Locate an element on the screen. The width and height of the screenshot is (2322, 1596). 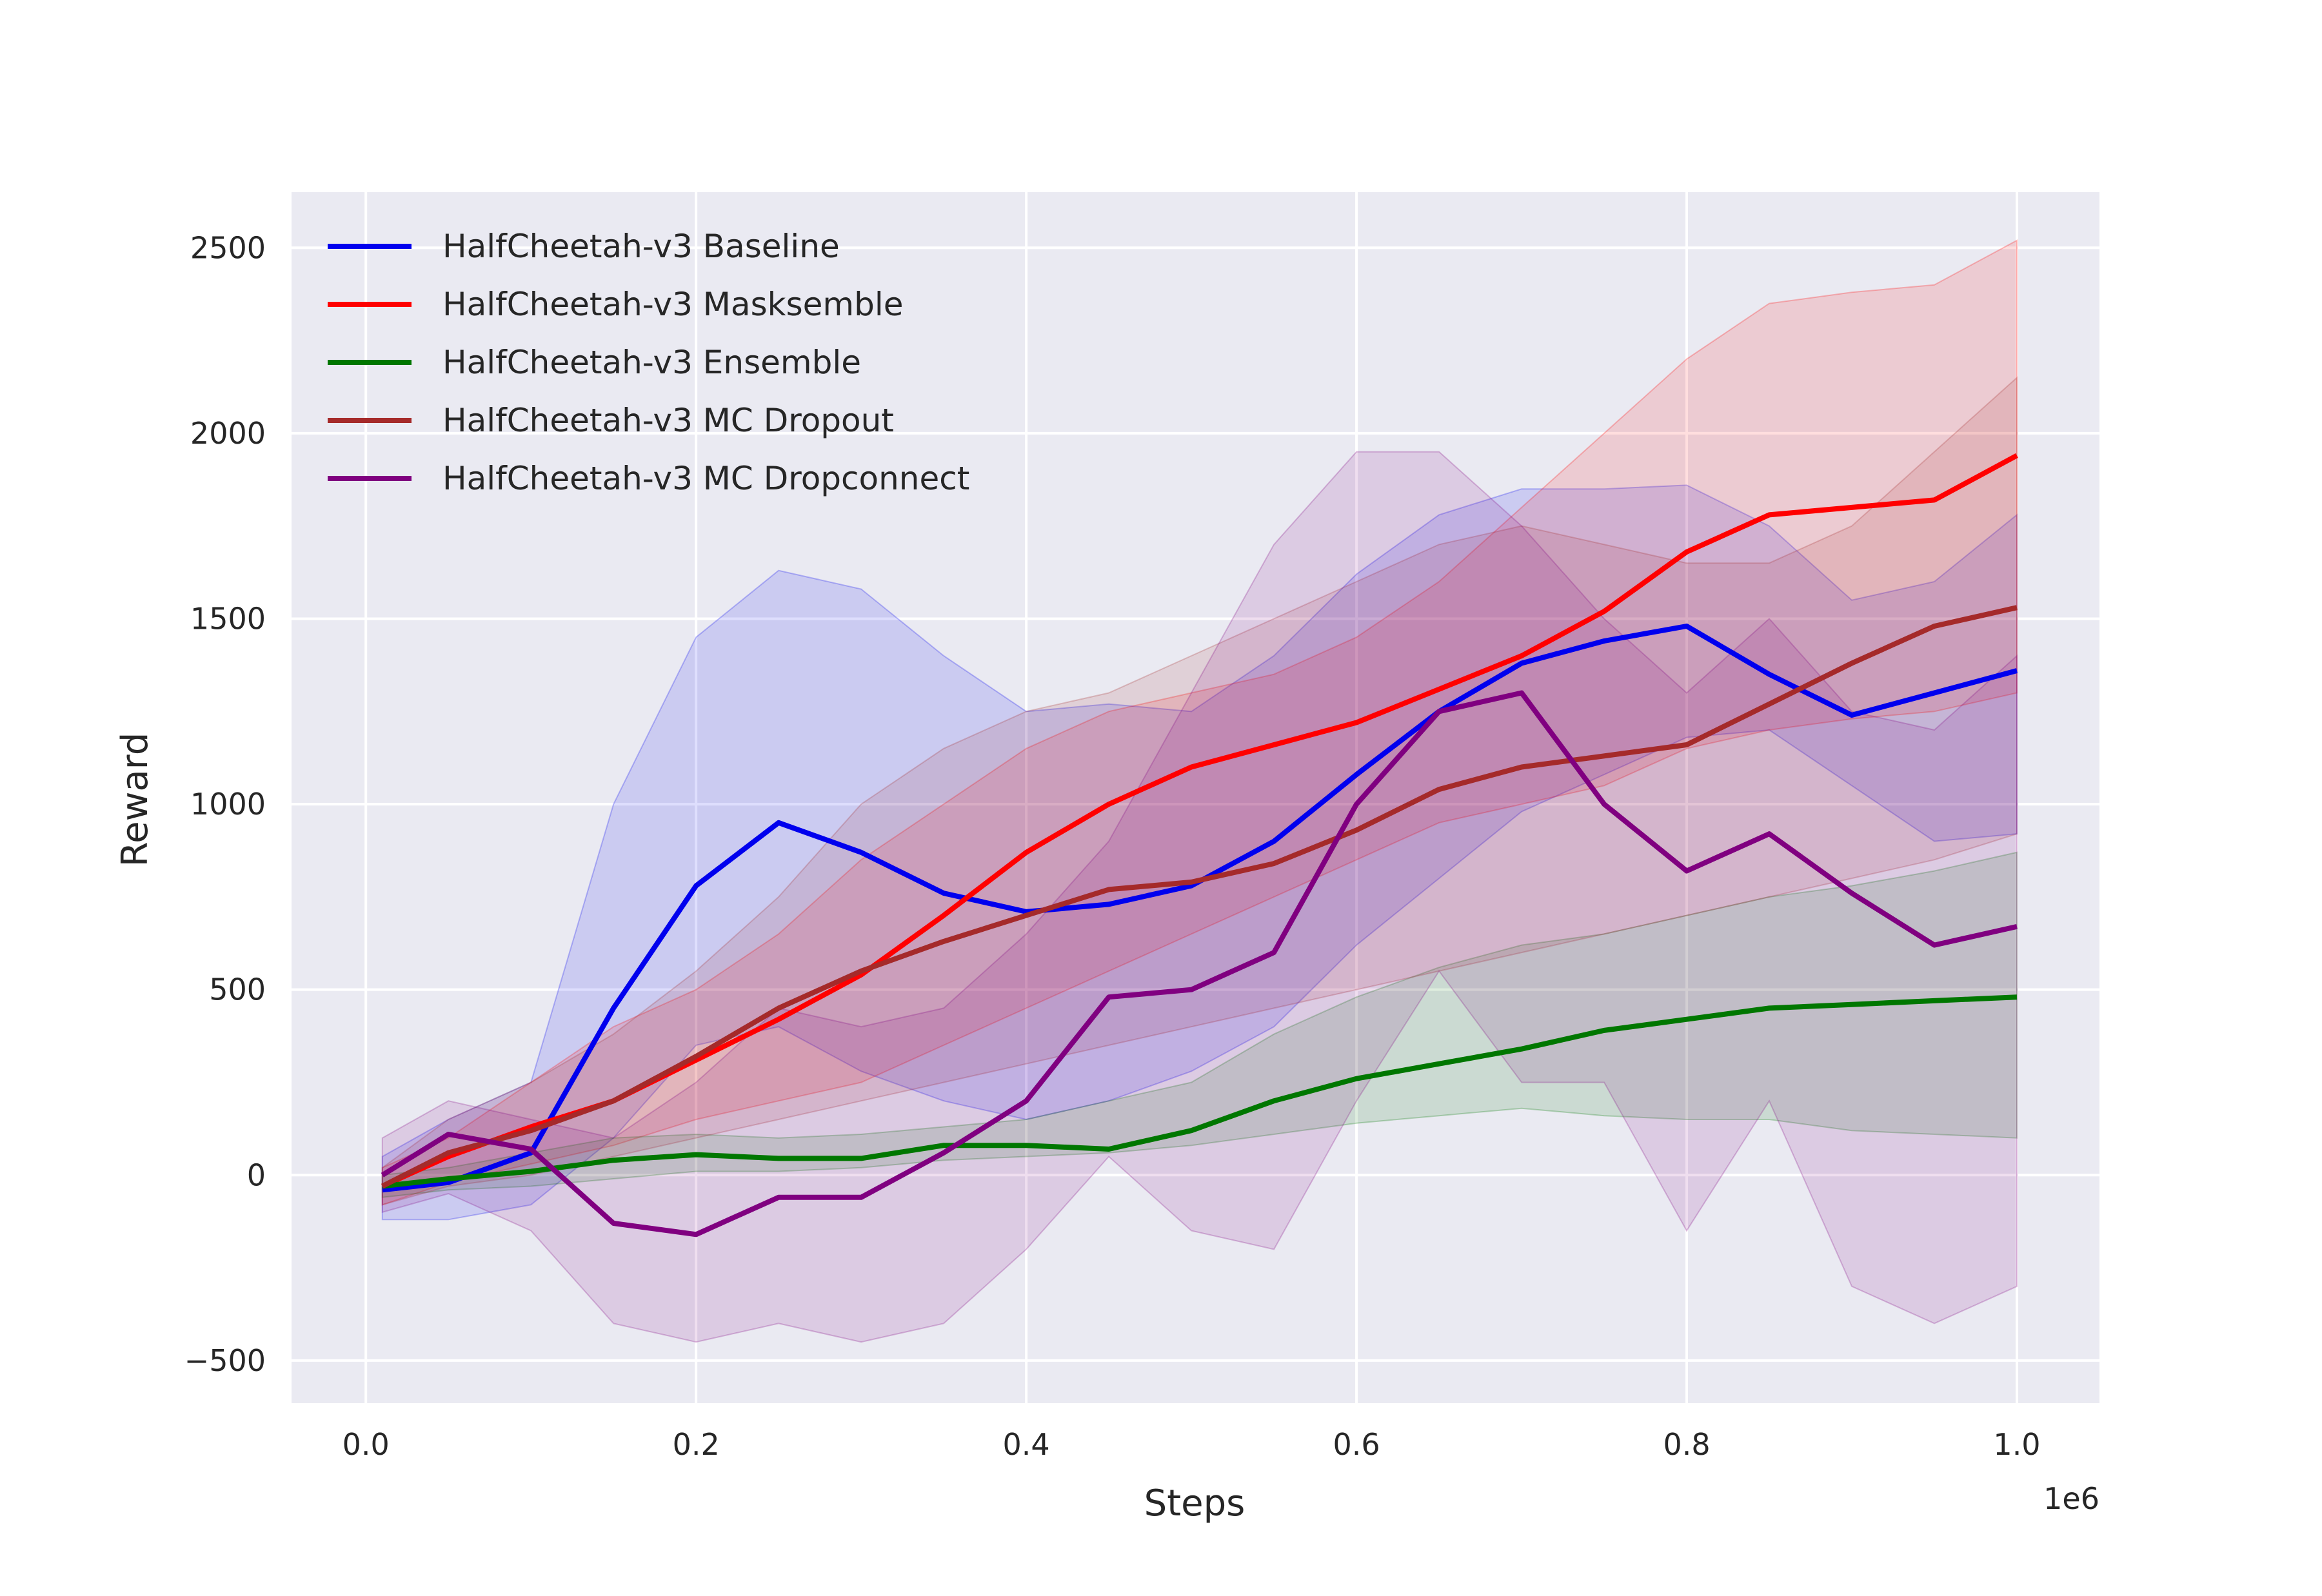
x-tick-label: 0.4 is located at coordinates (1026, 1444).